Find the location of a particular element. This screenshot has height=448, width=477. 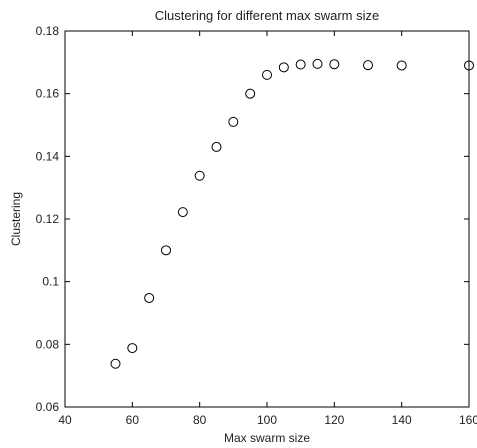

y-tick-label-0: 0.06 is located at coordinates (48, 407).